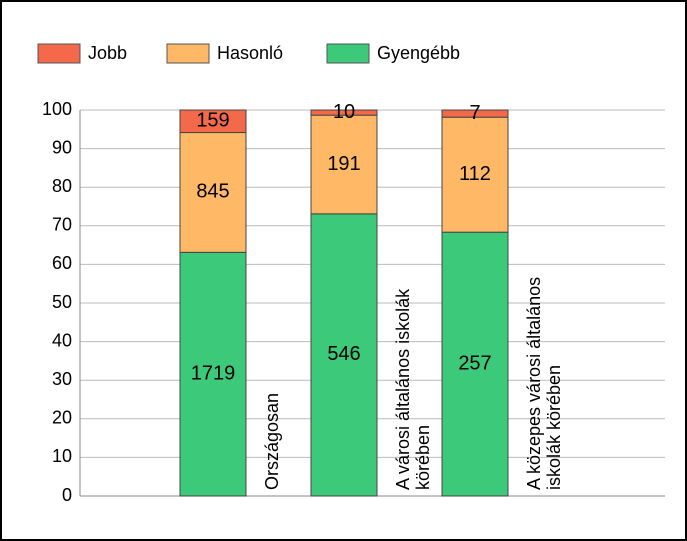 The image size is (687, 541). I want to click on y-tick-label: 70, so click(62, 225).